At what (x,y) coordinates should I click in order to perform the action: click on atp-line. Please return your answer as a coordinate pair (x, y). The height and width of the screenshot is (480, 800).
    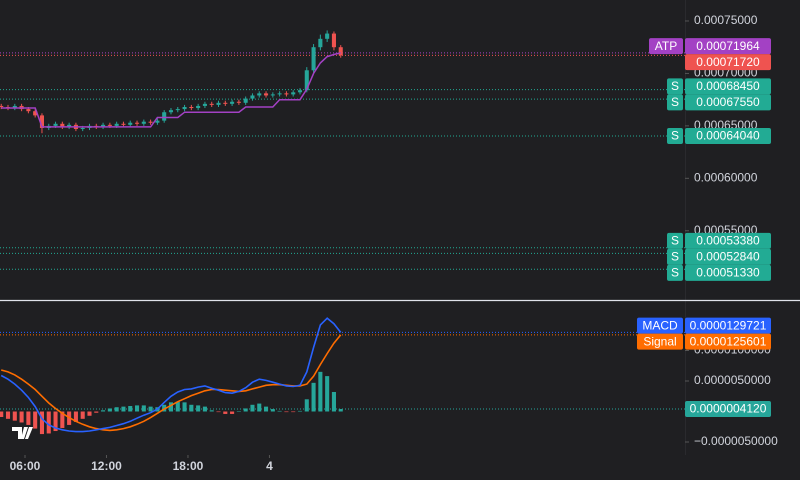
    Looking at the image, I should click on (171, 90).